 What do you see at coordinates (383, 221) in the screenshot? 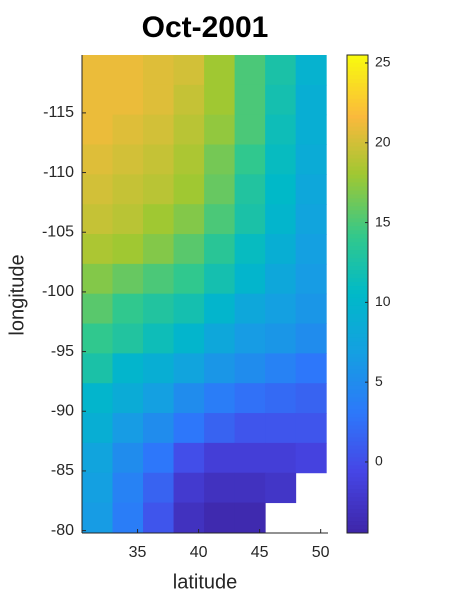
I see `colorbar-tick-label: 15` at bounding box center [383, 221].